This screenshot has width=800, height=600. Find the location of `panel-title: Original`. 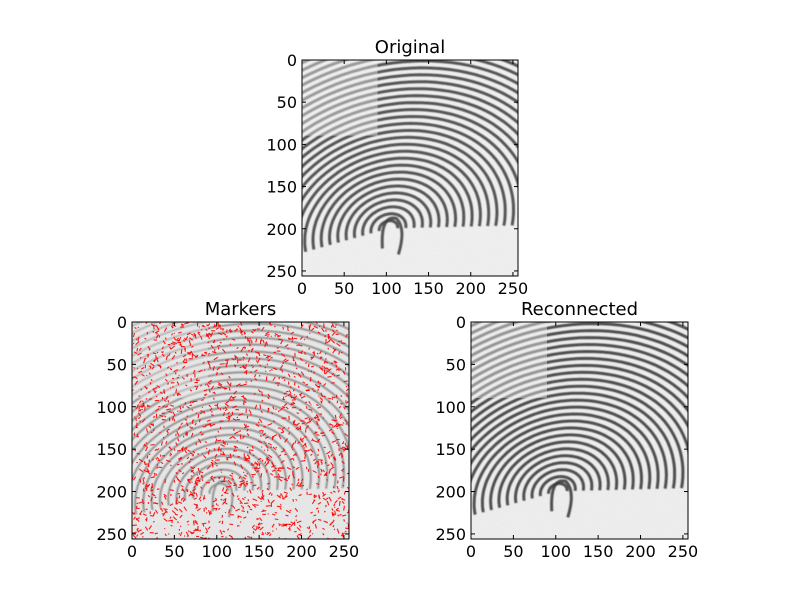

panel-title: Original is located at coordinates (410, 47).